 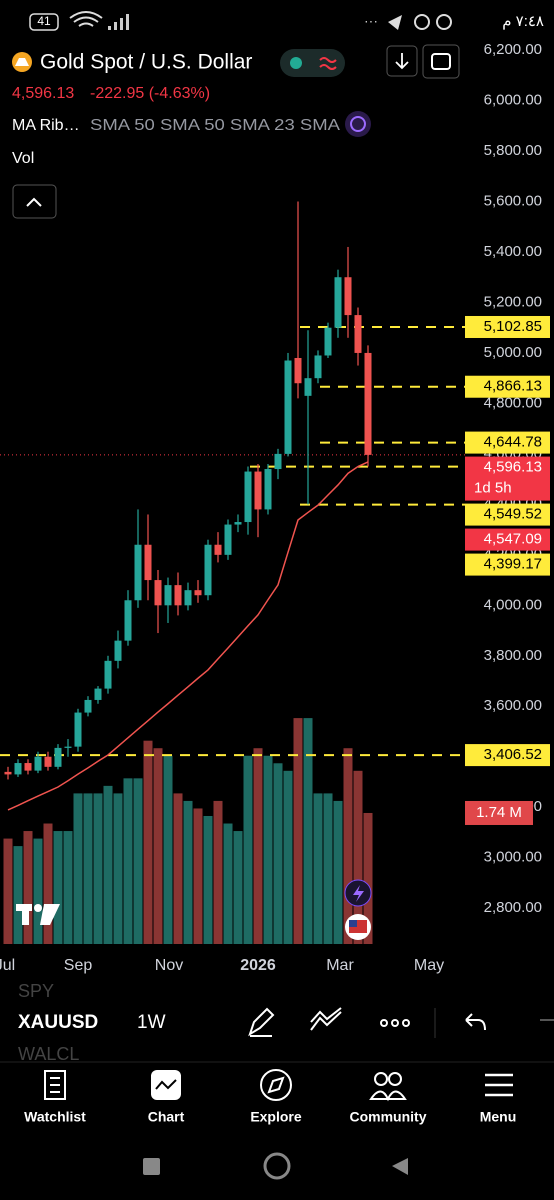 I want to click on y-tick-label: 5,400.00, so click(x=513, y=251).